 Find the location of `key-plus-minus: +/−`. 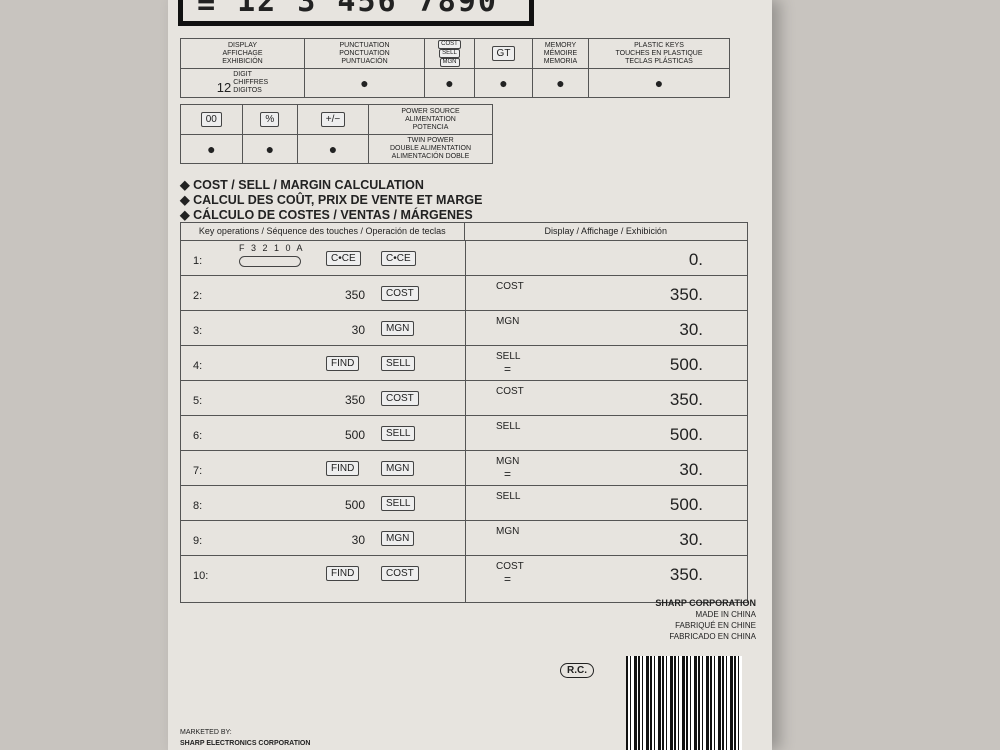

key-plus-minus: +/− is located at coordinates (333, 119).